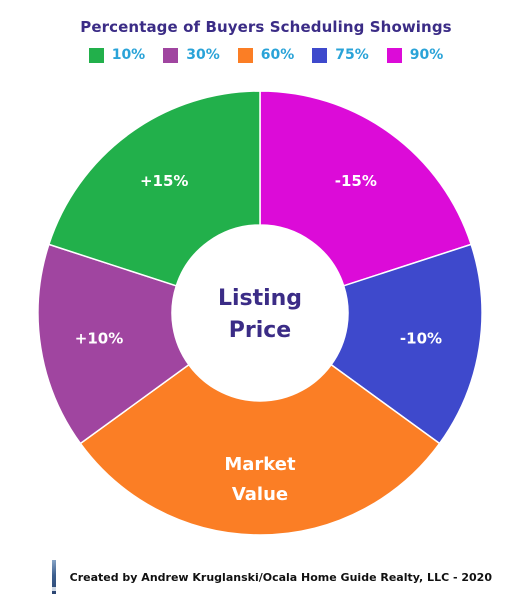 The image size is (532, 597). I want to click on slice-label-3: +10%, so click(99, 338).